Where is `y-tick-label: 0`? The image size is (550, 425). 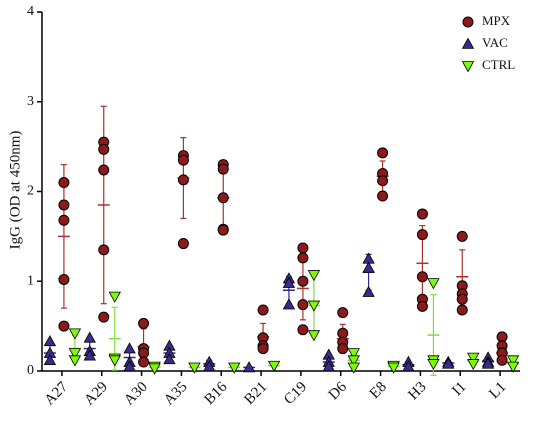
y-tick-label: 0 is located at coordinates (30, 370).